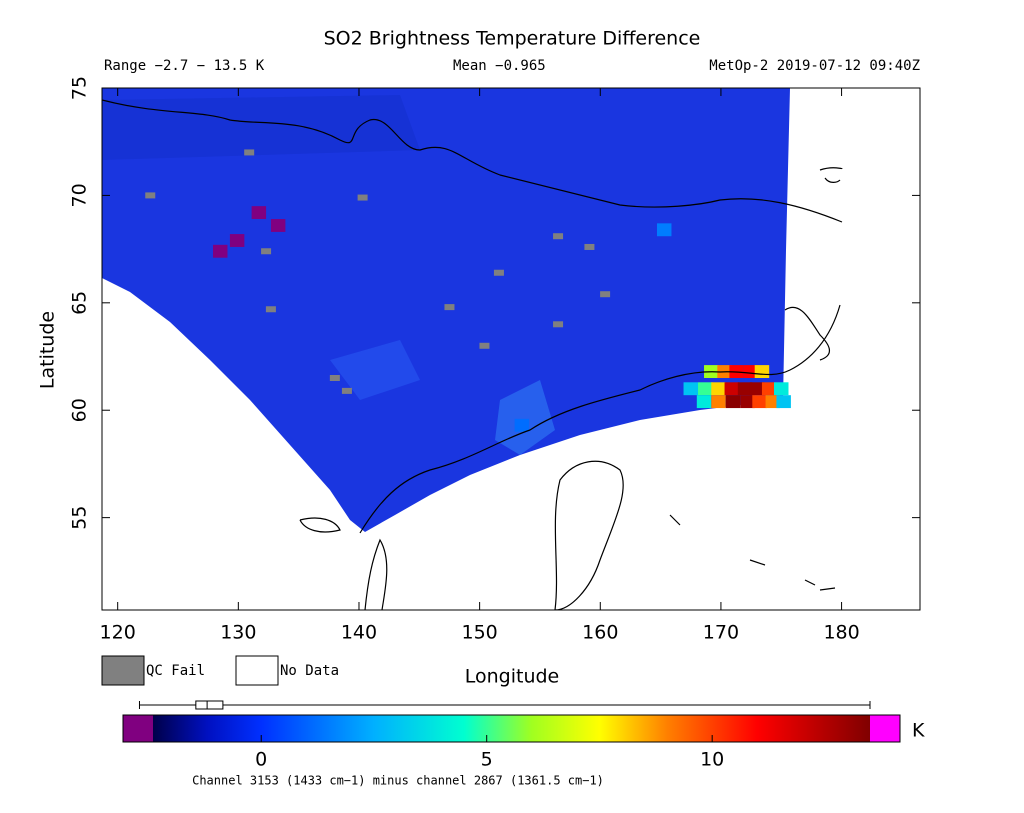 Image resolution: width=1024 pixels, height=813 pixels. I want to click on x-tick-label: 180, so click(841, 633).